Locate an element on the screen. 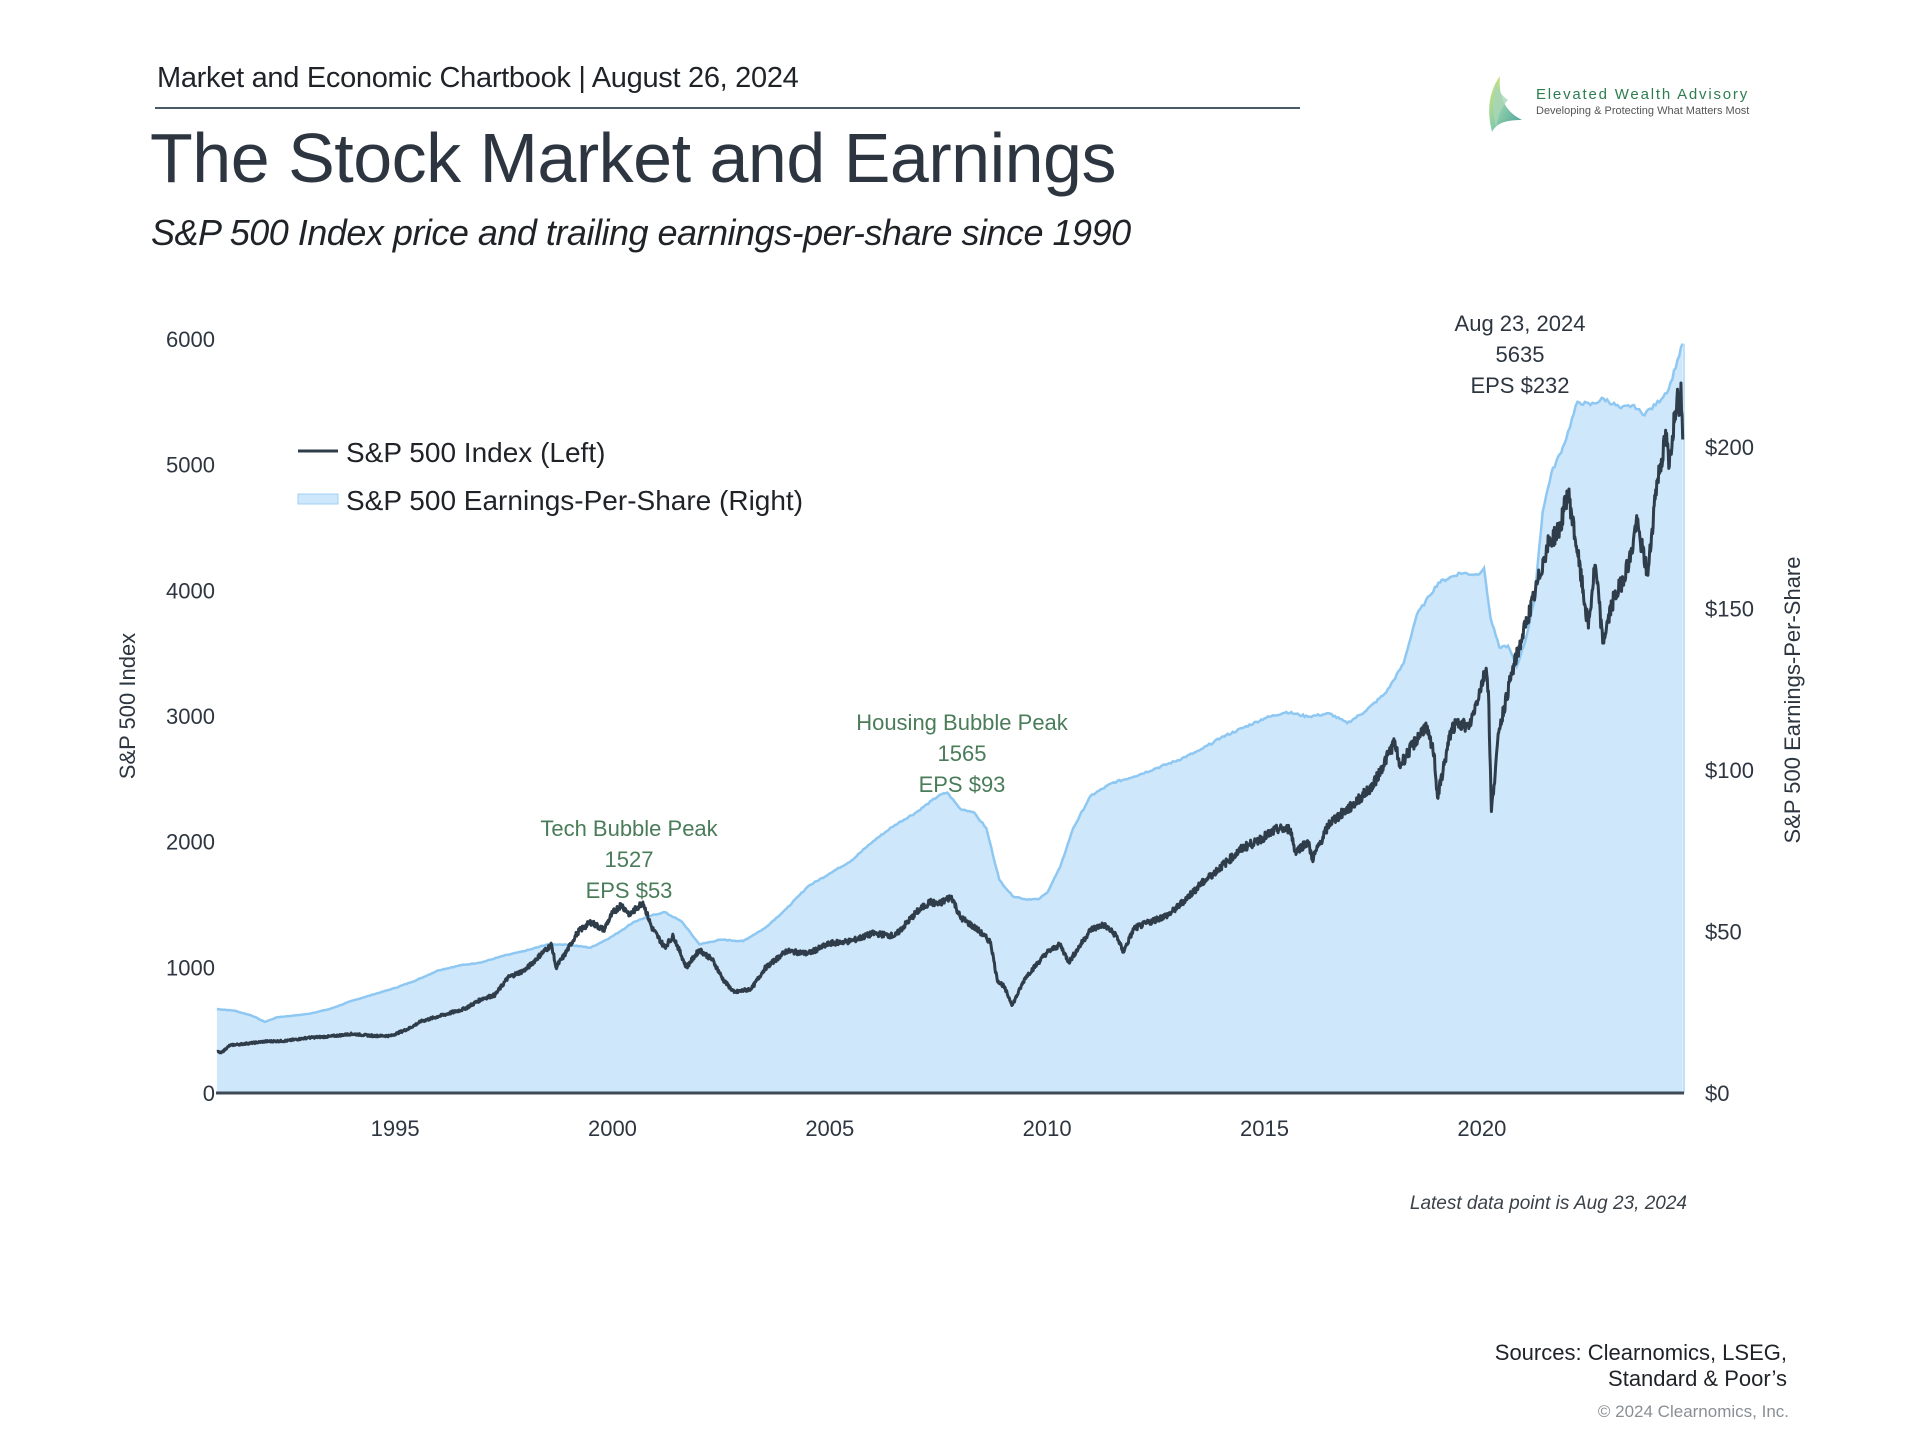 Image resolution: width=1920 pixels, height=1440 pixels. right-y-tick-label: $0 is located at coordinates (1717, 1093).